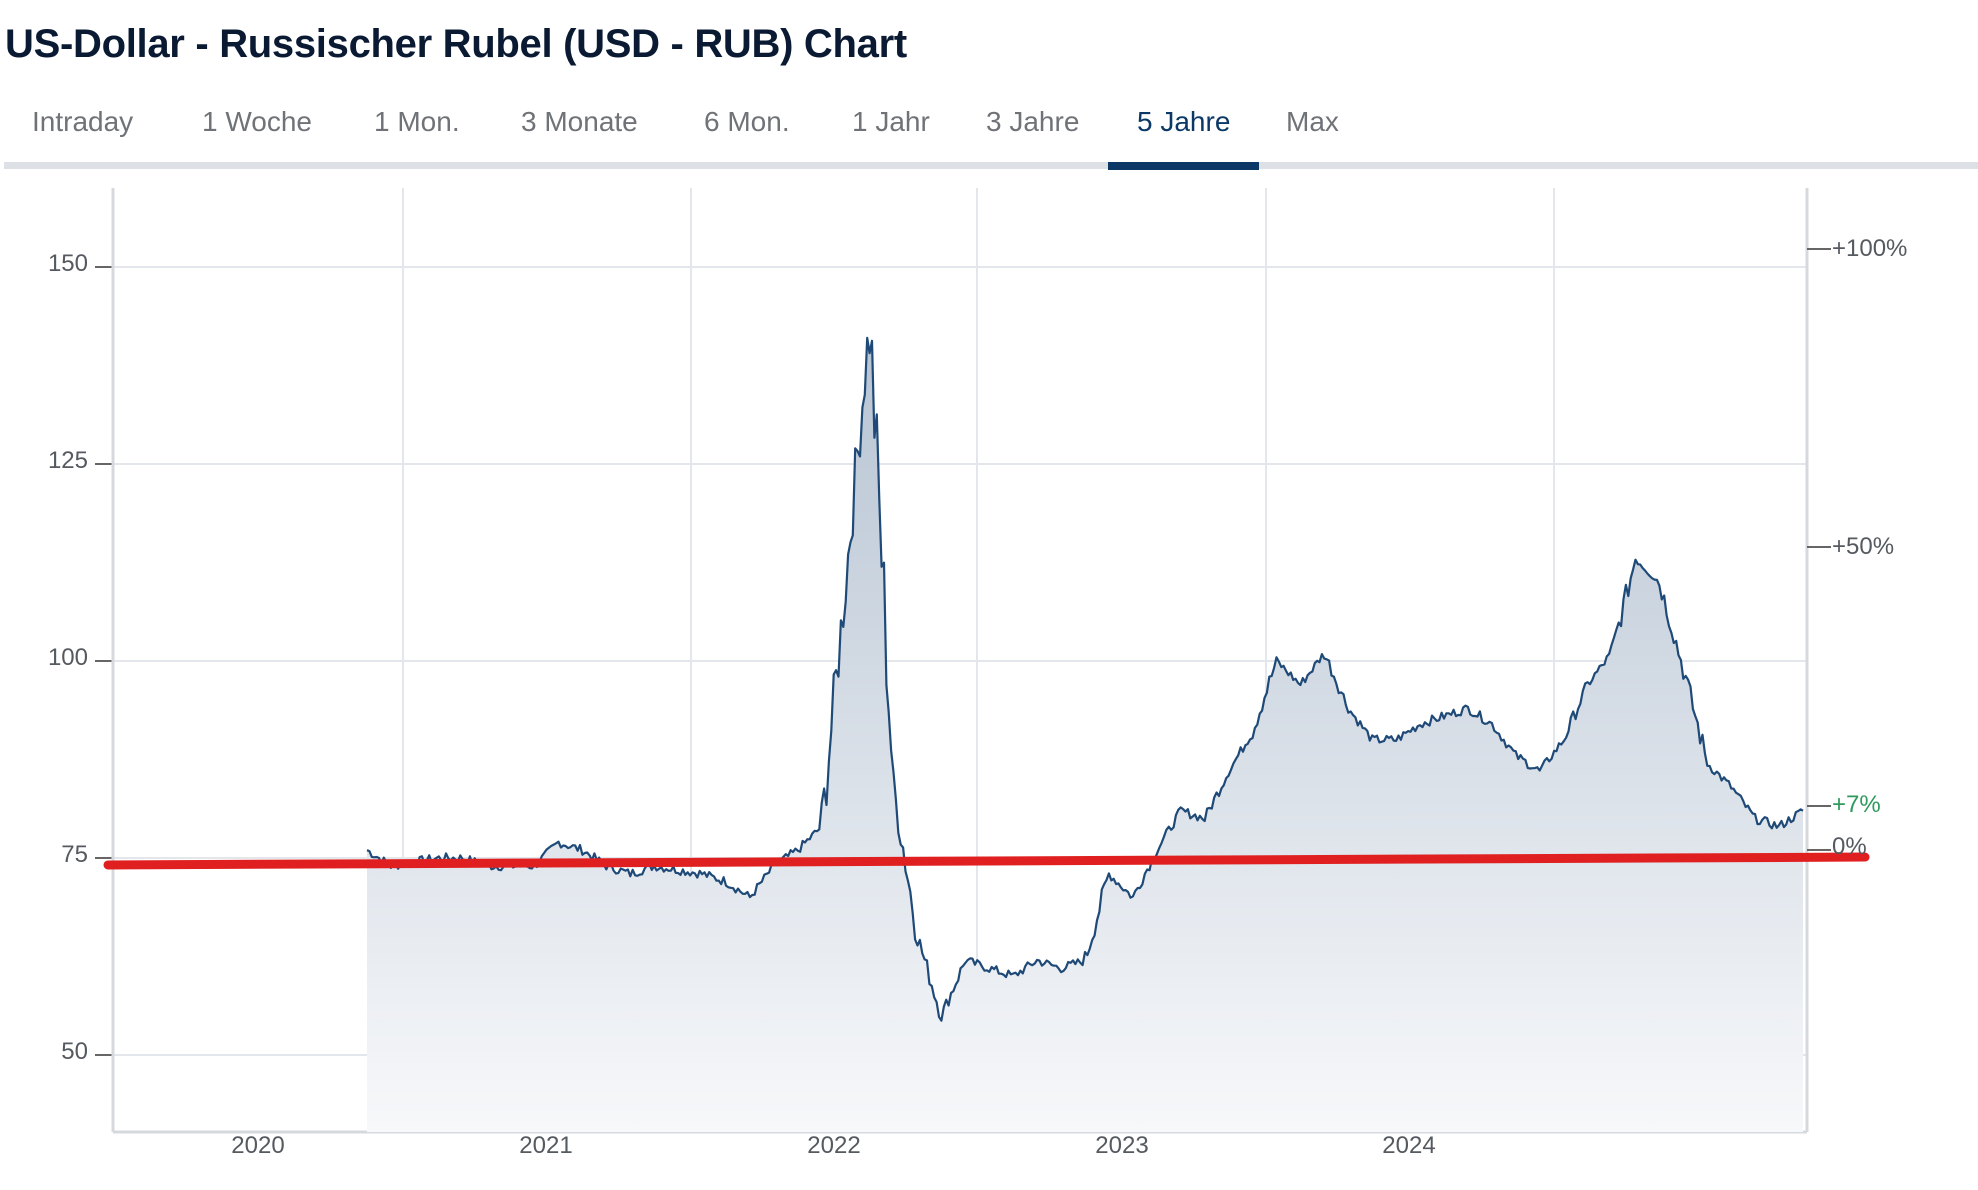 The height and width of the screenshot is (1190, 1978). I want to click on tab-1-woche: 1 Woche, so click(257, 121).